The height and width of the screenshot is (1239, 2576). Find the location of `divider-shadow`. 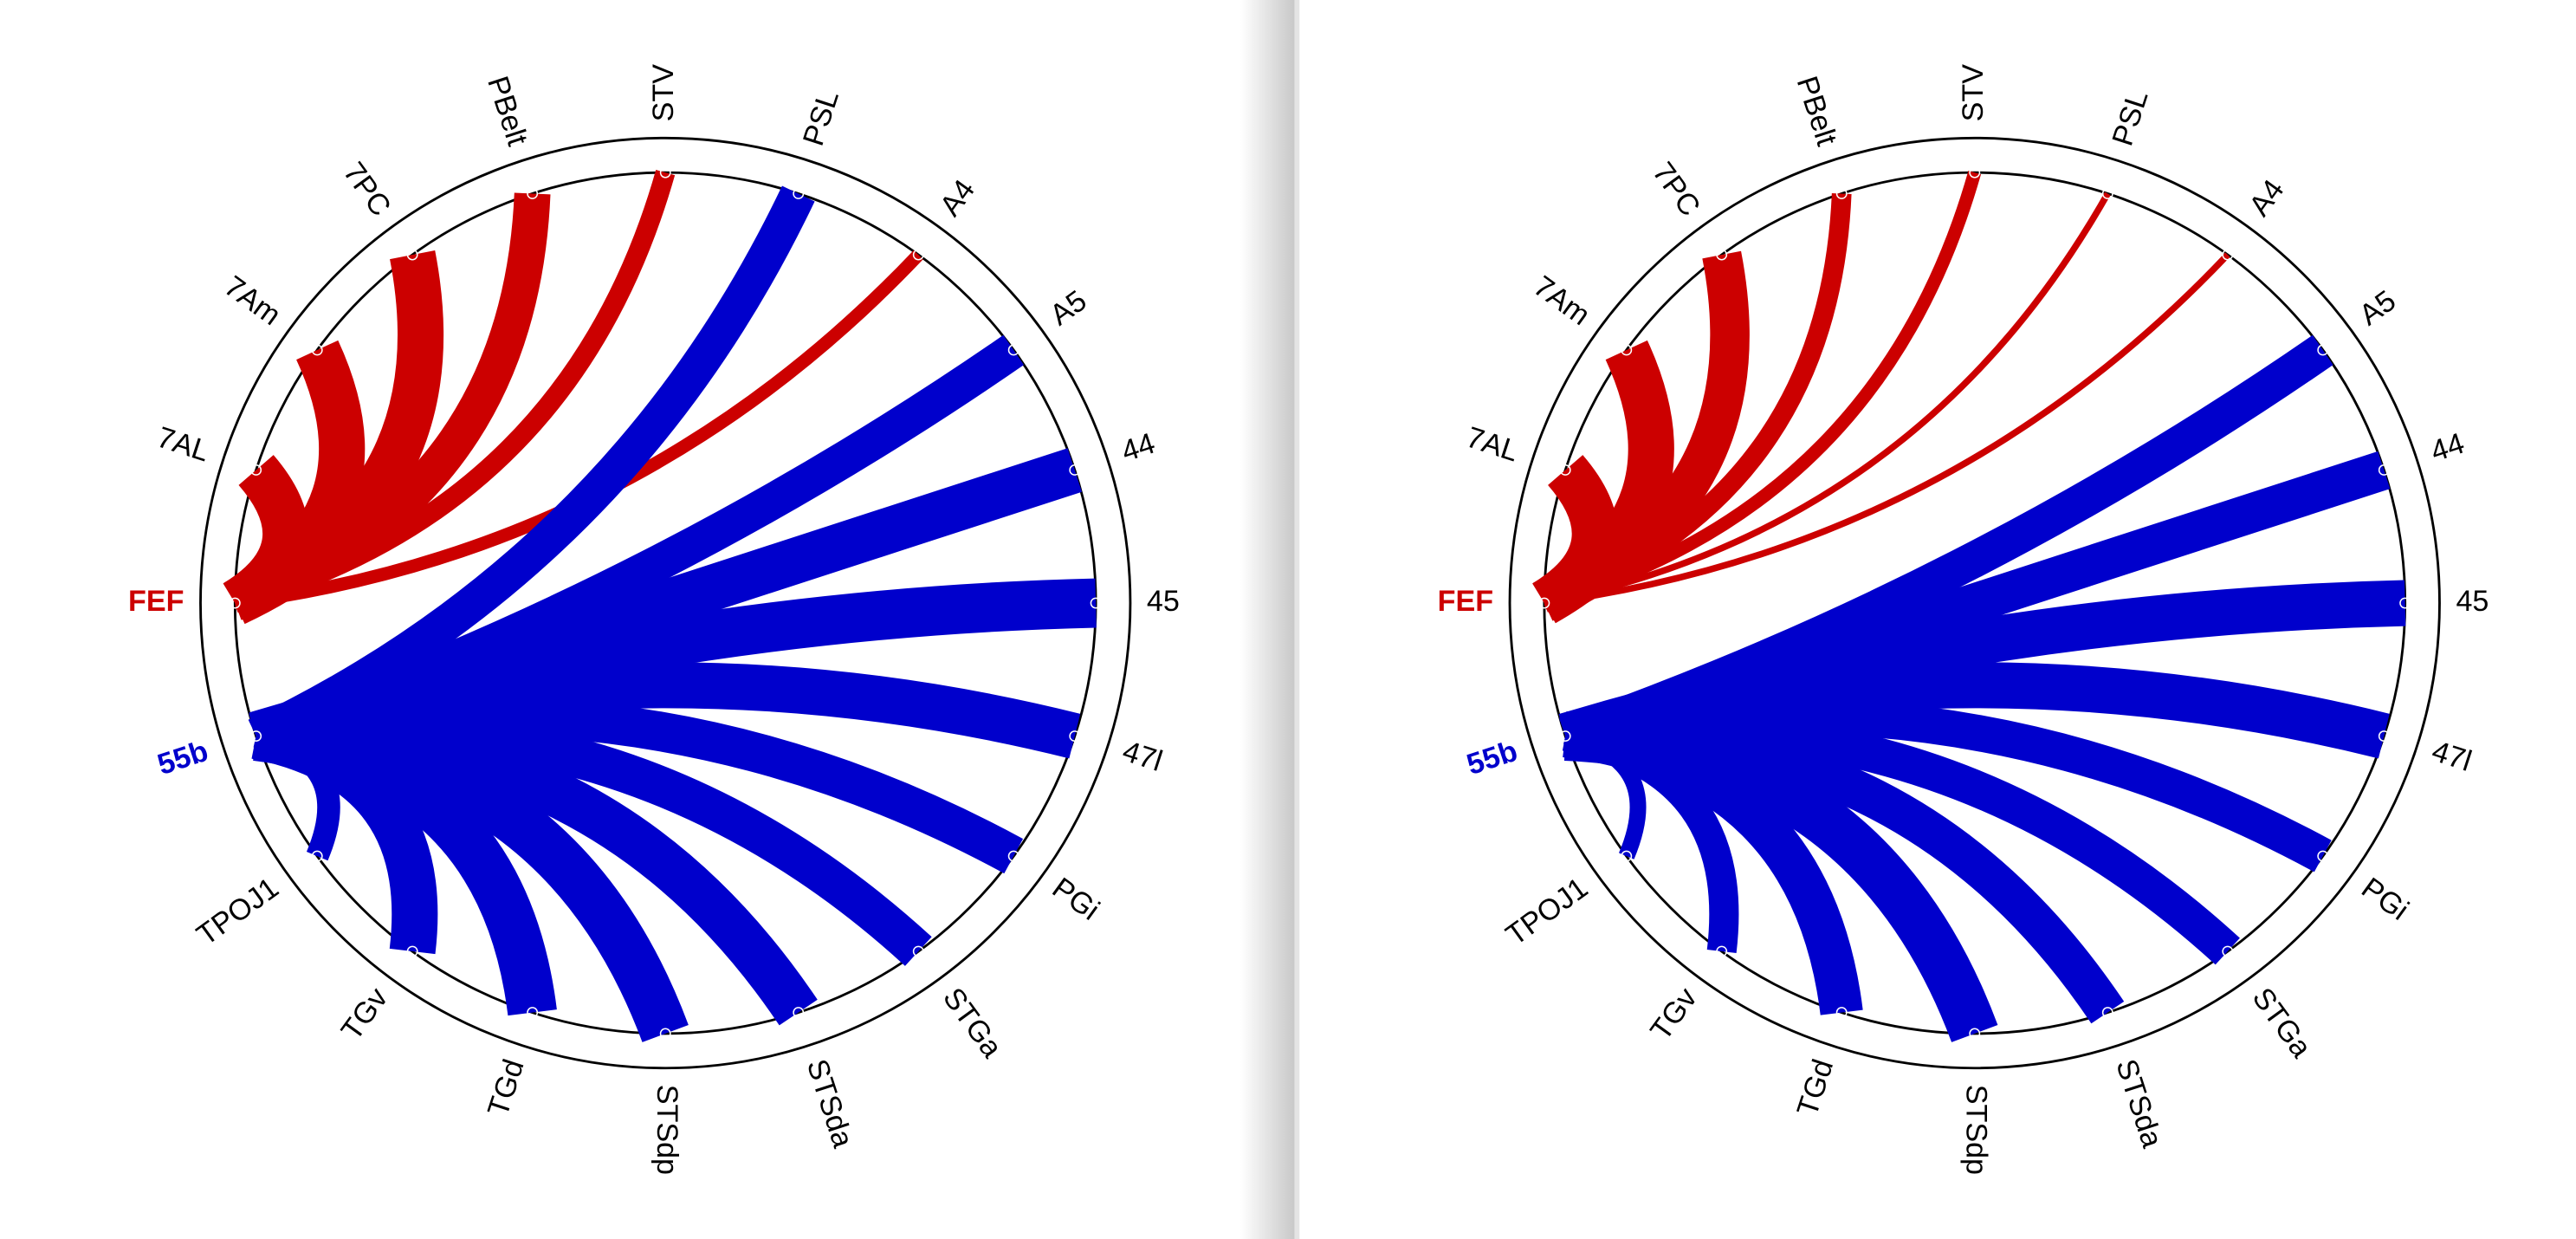

divider-shadow is located at coordinates (1267, 619).